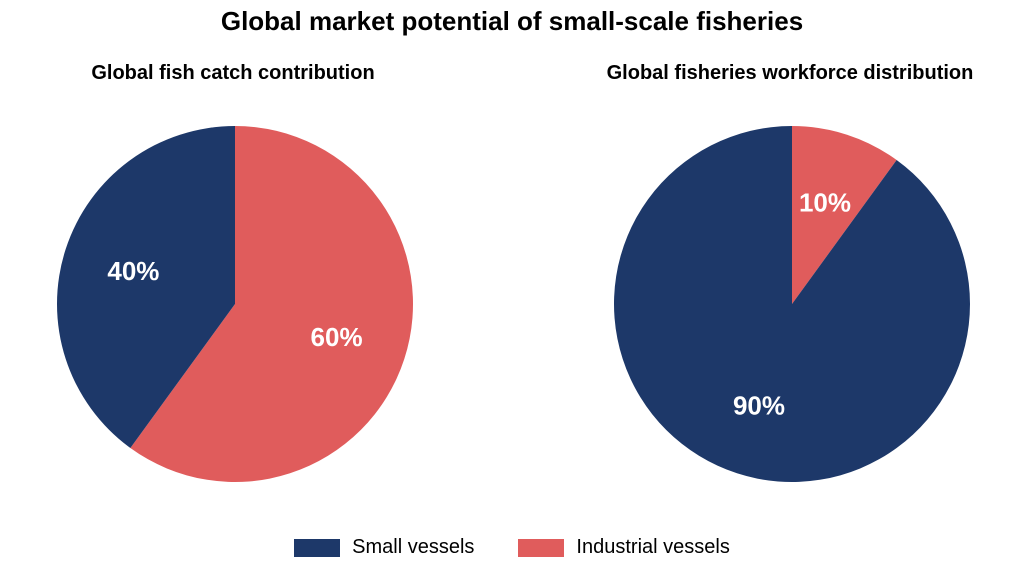  I want to click on legend-item-small: Small vessels, so click(384, 547).